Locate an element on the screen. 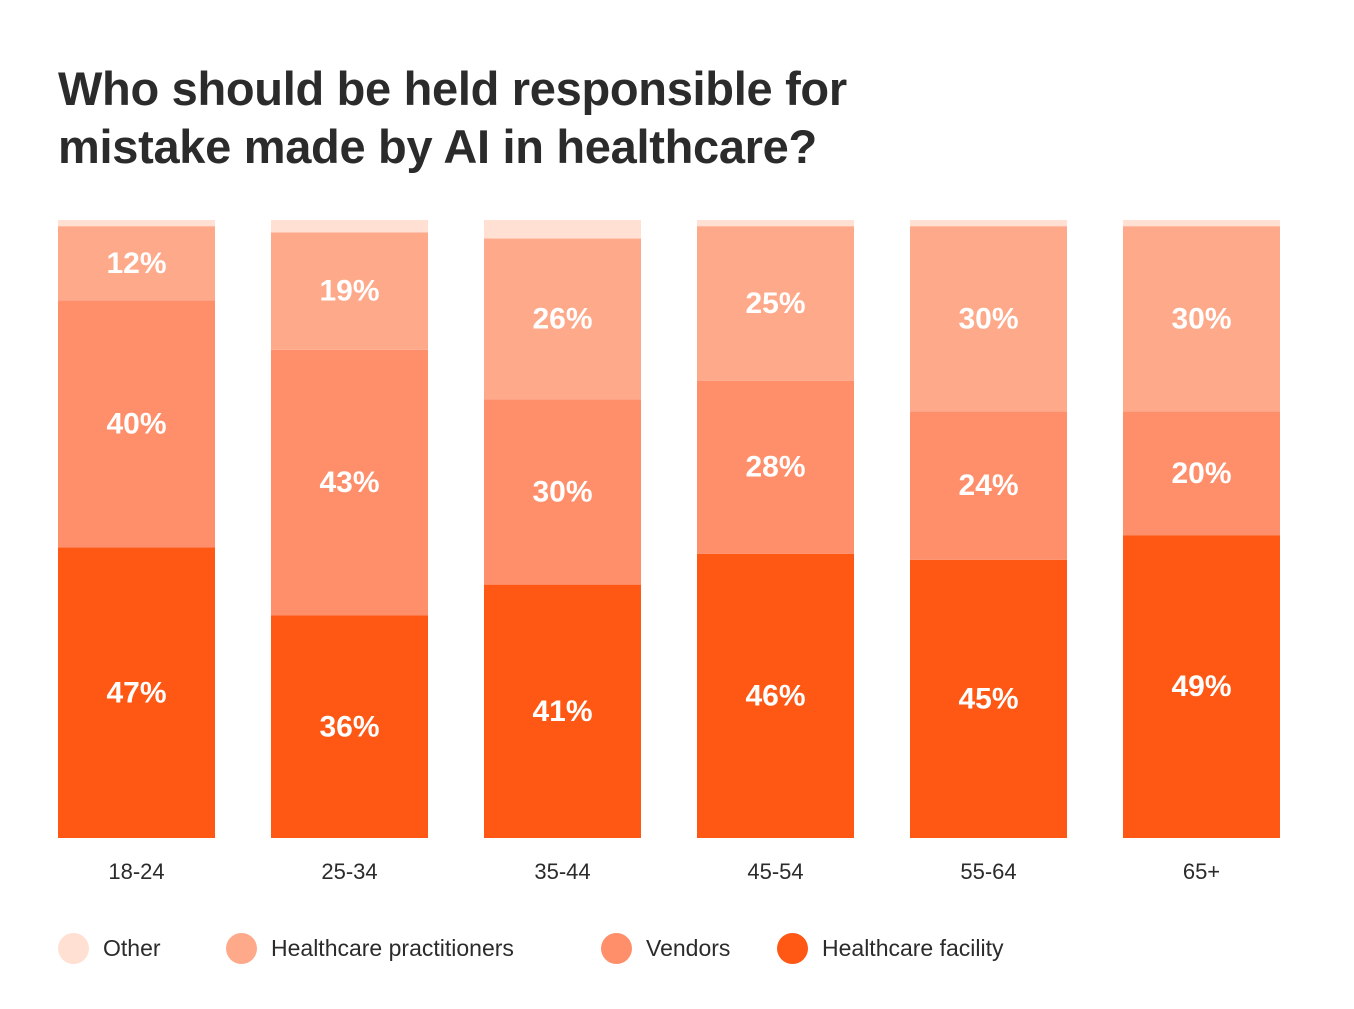 The image size is (1354, 1009). data-label-healthcare-practitioners-25-34: 19% is located at coordinates (349, 291).